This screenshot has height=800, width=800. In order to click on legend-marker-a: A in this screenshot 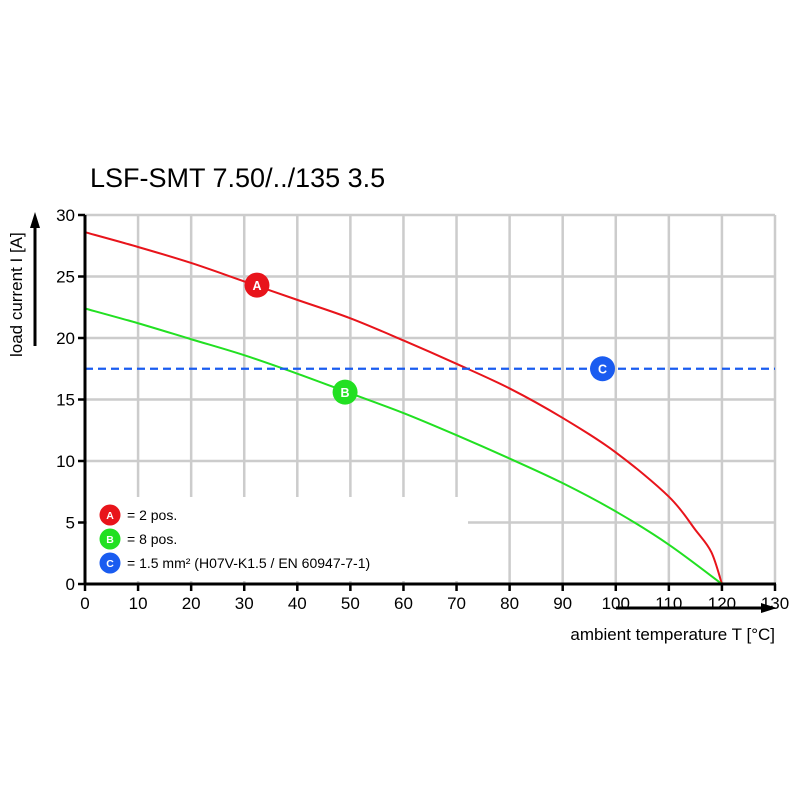, I will do `click(110, 515)`.